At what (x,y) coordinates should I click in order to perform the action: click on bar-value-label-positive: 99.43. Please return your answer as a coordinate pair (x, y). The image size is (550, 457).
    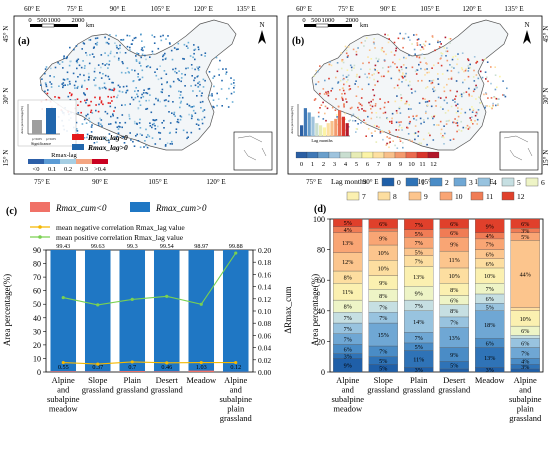
    Looking at the image, I should click on (63, 246).